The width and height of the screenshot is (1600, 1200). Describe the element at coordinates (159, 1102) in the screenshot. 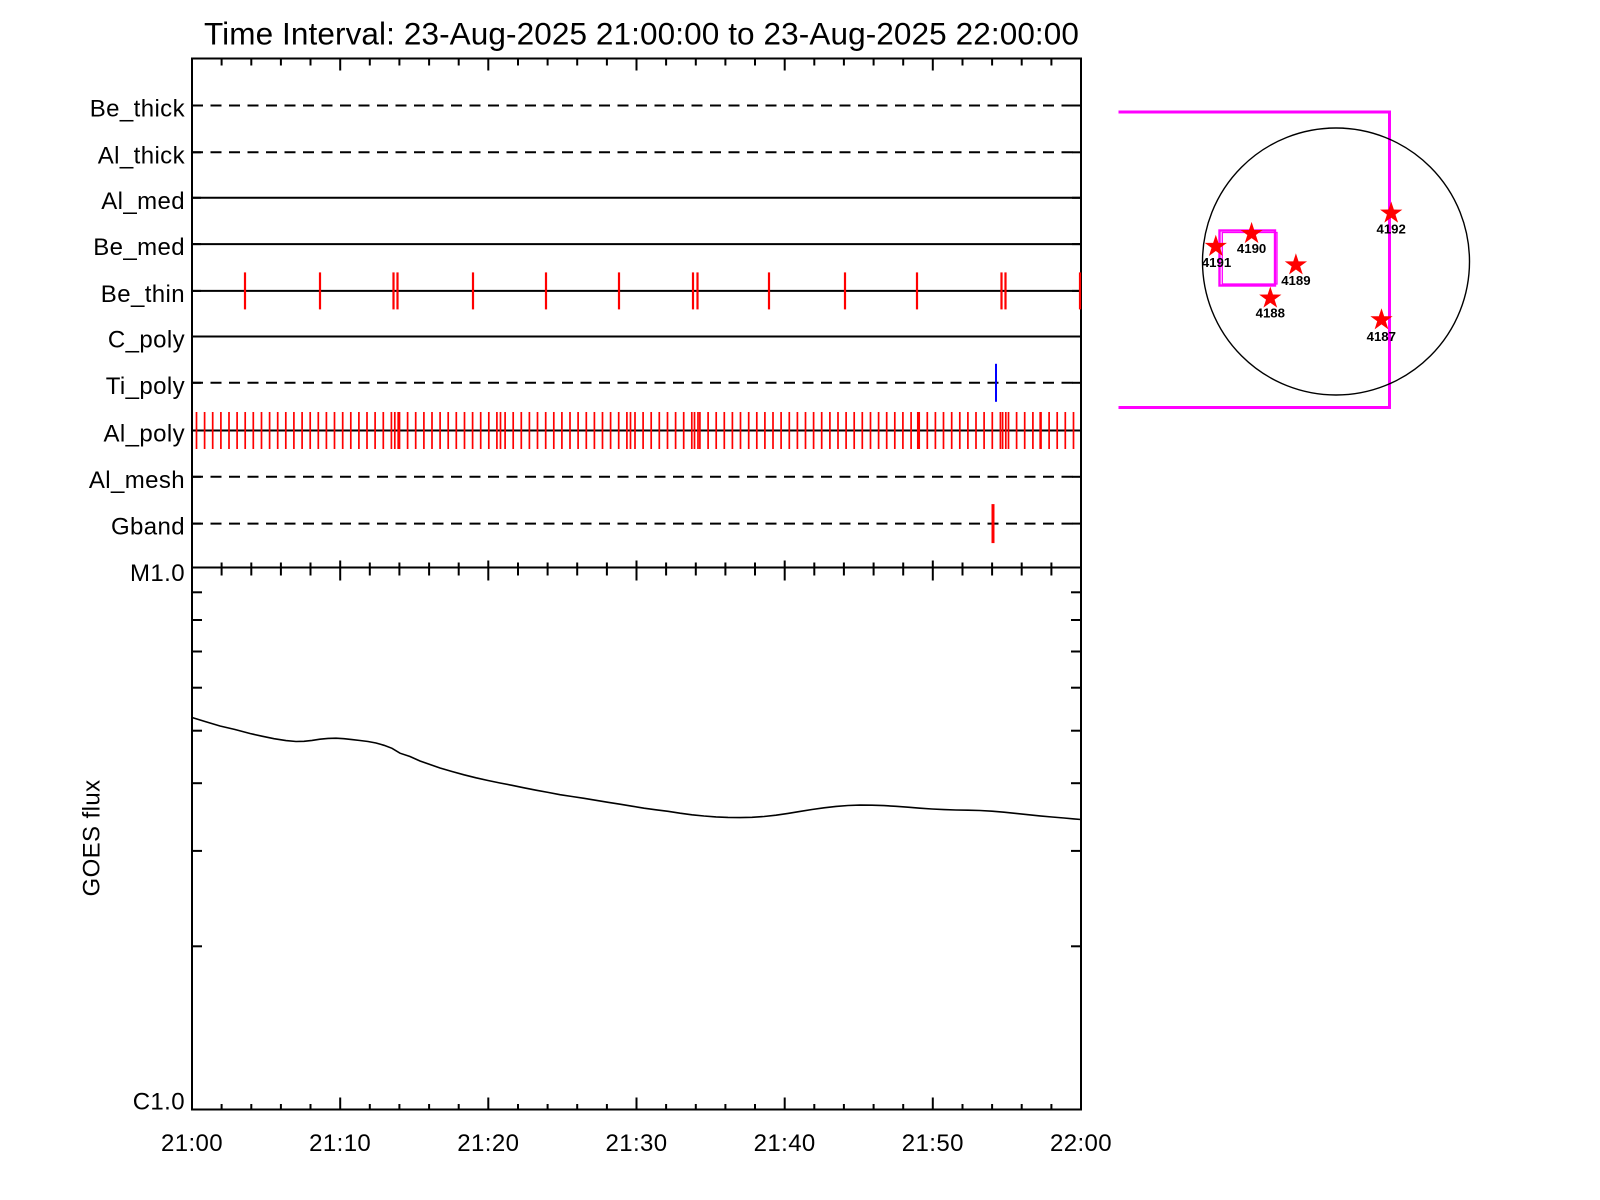

I see `svg-text: C1.0` at that location.